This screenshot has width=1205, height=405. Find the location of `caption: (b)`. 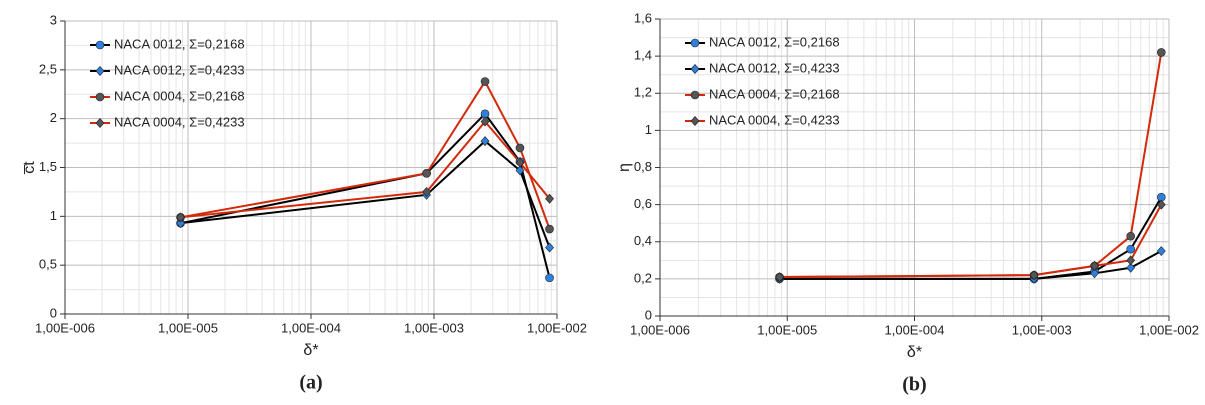

caption: (b) is located at coordinates (914, 385).